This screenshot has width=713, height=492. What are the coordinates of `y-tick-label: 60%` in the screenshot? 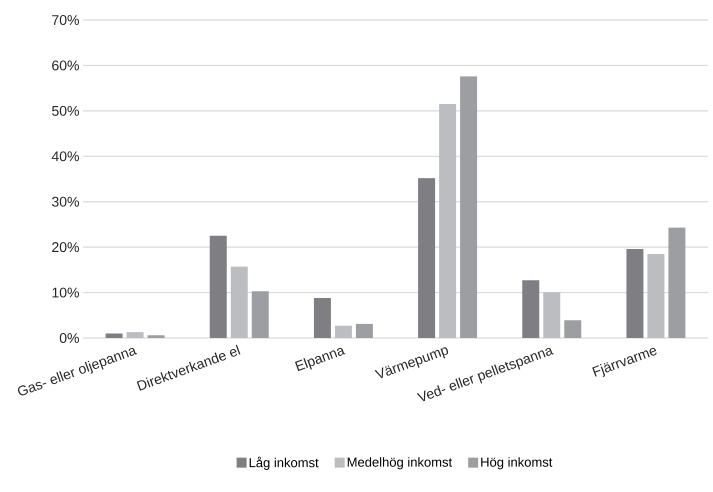 It's located at (65, 65).